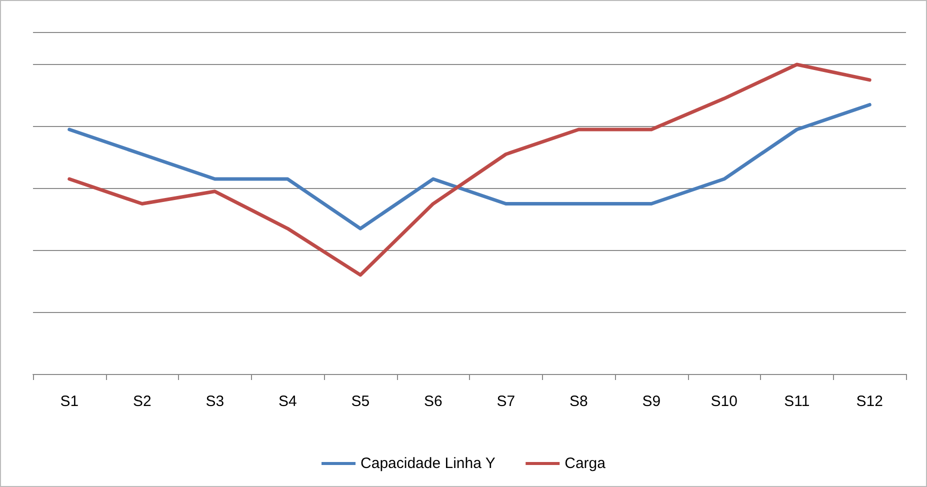 The width and height of the screenshot is (927, 487). Describe the element at coordinates (651, 401) in the screenshot. I see `x-tick-label: S9` at that location.